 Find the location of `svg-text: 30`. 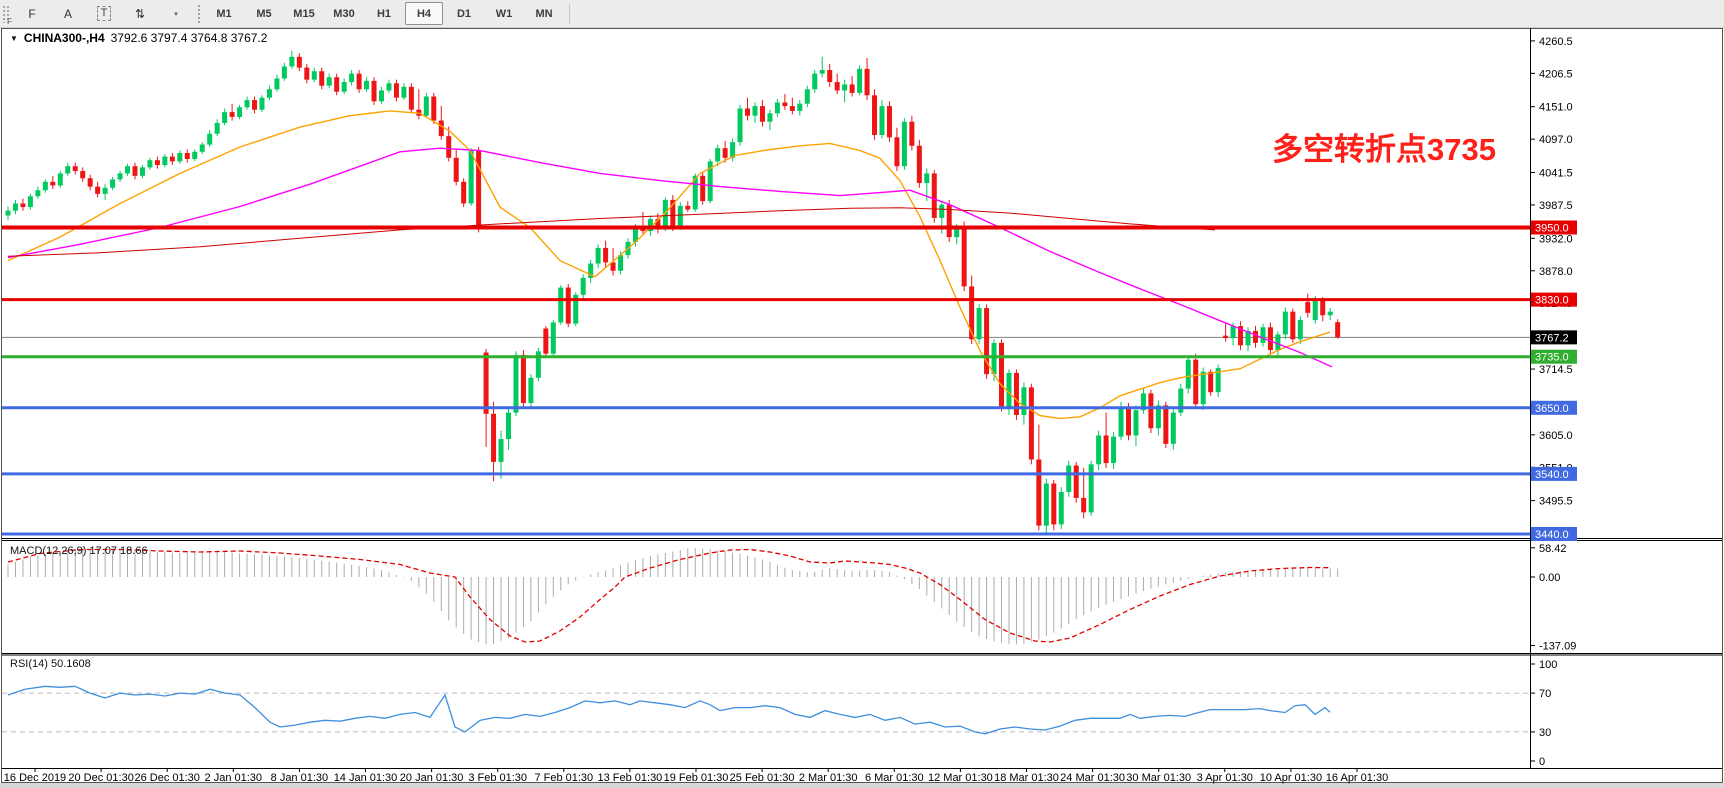

svg-text: 30 is located at coordinates (1545, 733).